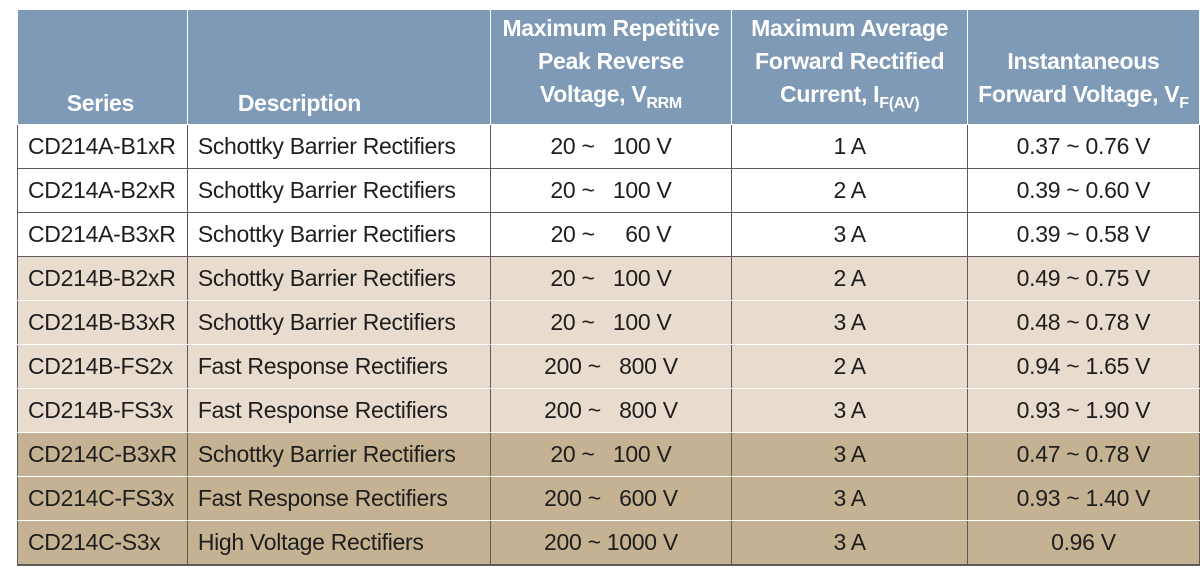  Describe the element at coordinates (611, 543) in the screenshot. I see `vrrm-cell: 200 ~ 1000 V` at that location.